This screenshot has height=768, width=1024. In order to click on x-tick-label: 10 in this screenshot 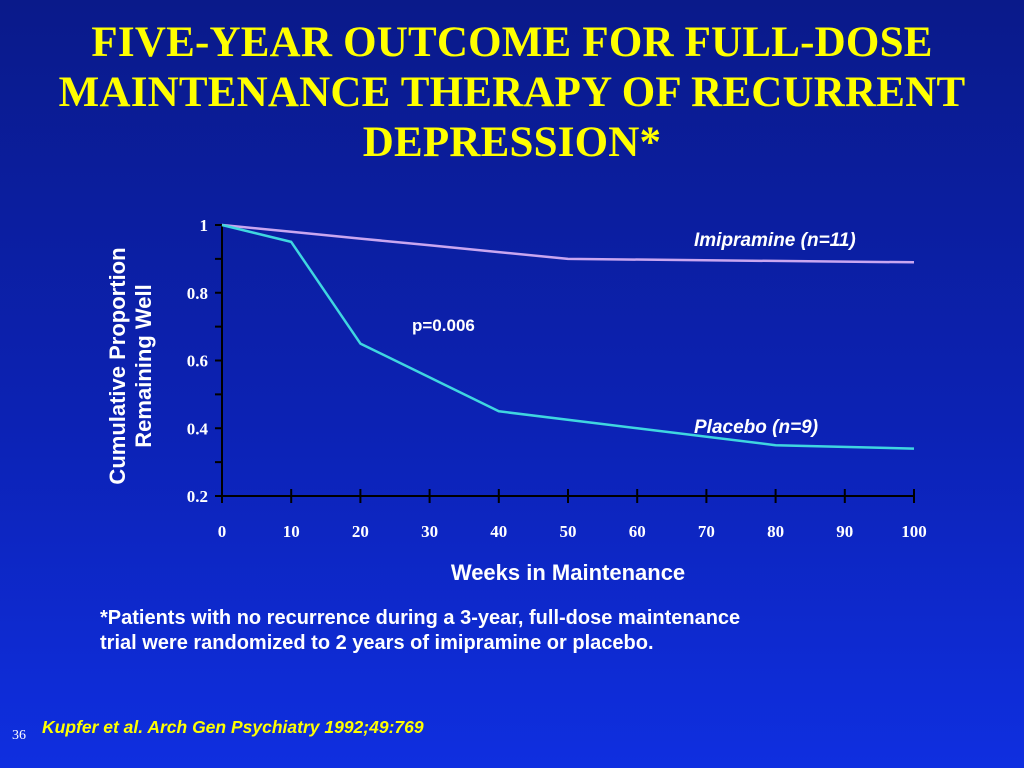, I will do `click(291, 531)`.